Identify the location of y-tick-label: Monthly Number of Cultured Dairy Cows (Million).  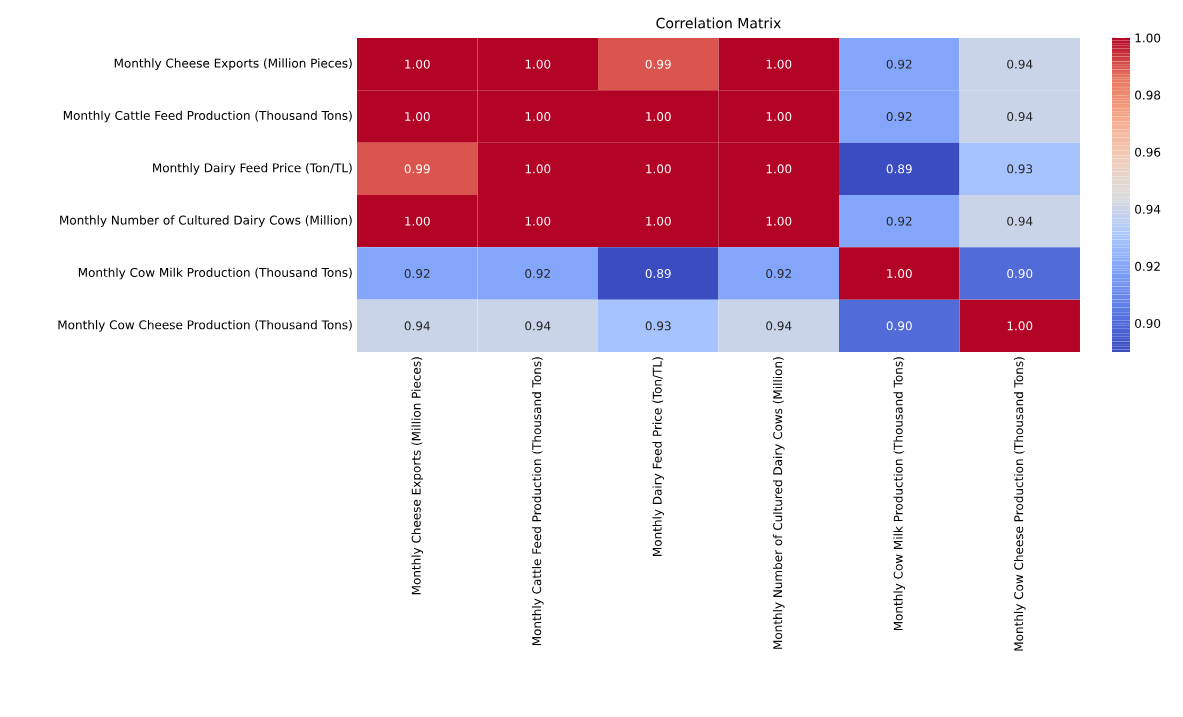
(206, 221).